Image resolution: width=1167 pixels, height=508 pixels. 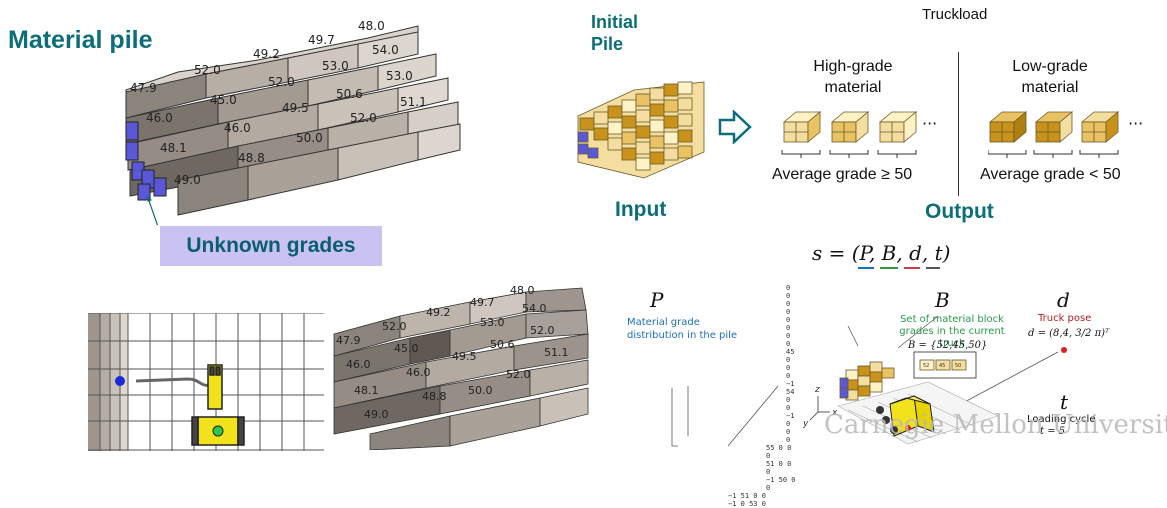 I want to click on bottom-pile-grade: 47.9, so click(x=348, y=340).